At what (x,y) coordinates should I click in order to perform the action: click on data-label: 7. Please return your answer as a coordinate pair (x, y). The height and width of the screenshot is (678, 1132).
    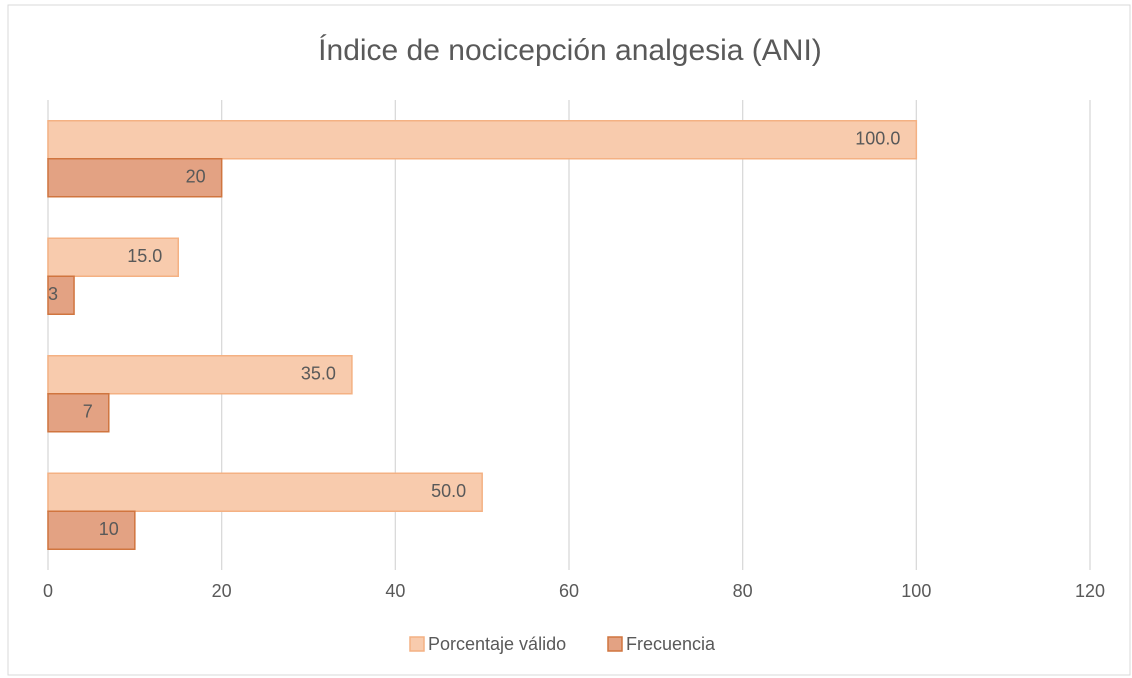
    Looking at the image, I should click on (88, 412).